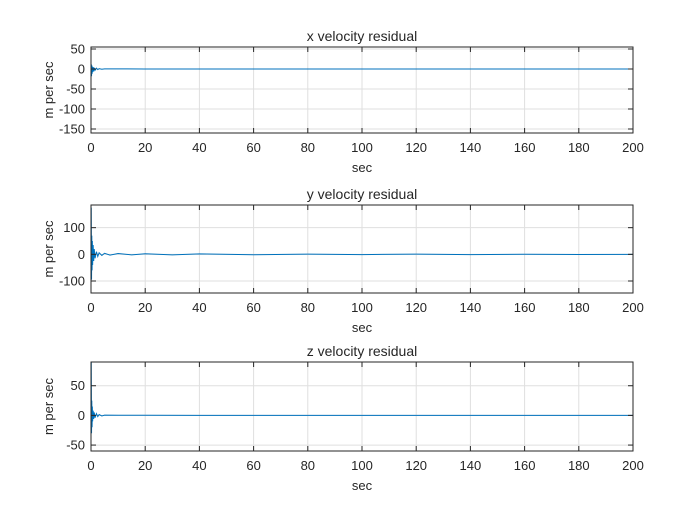  I want to click on chart-title: x velocity residual, so click(362, 36).